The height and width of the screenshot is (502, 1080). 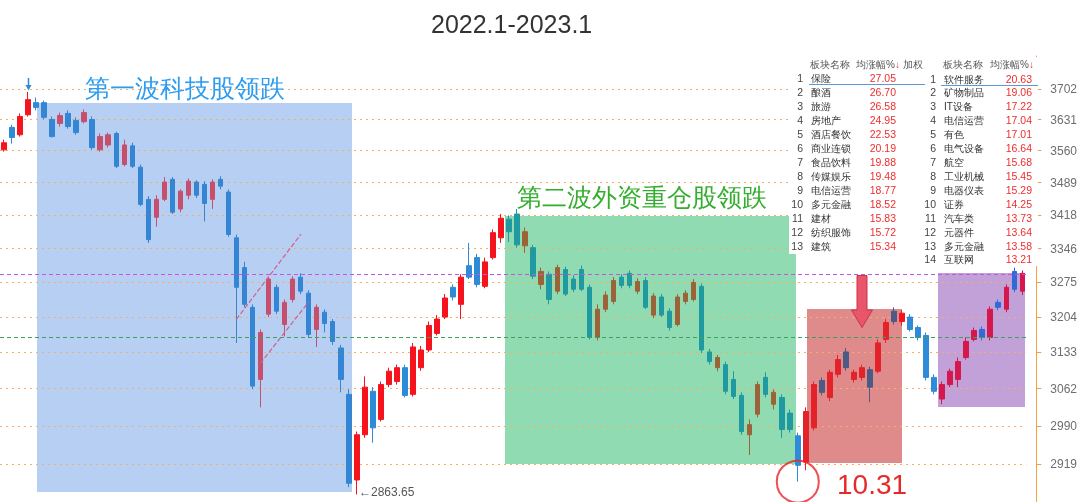 What do you see at coordinates (1064, 150) in the screenshot?
I see `y-tick-label: 3560` at bounding box center [1064, 150].